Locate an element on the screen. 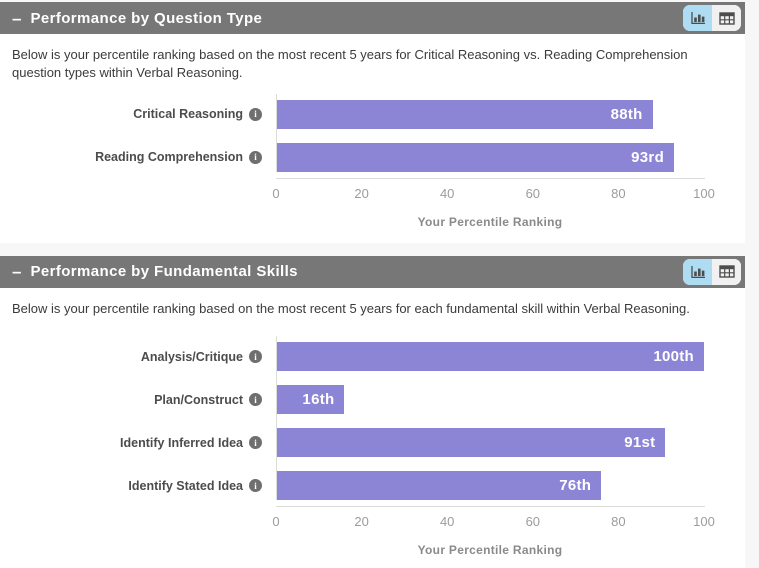 Image resolution: width=759 pixels, height=568 pixels. bar: 88th is located at coordinates (464, 114).